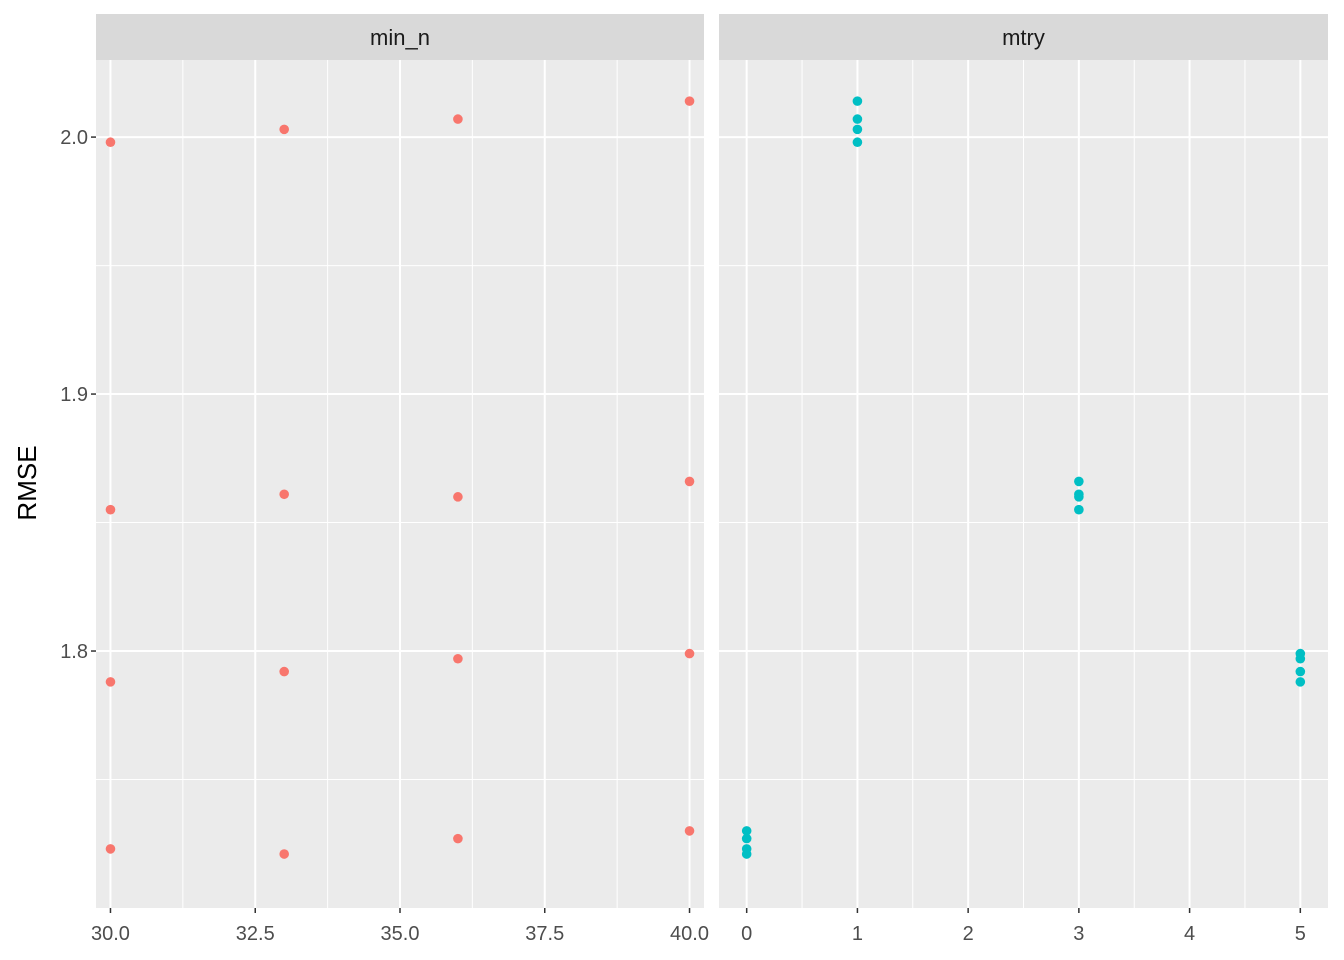 The height and width of the screenshot is (960, 1344). What do you see at coordinates (110, 934) in the screenshot?
I see `x-tick-label: 30.0` at bounding box center [110, 934].